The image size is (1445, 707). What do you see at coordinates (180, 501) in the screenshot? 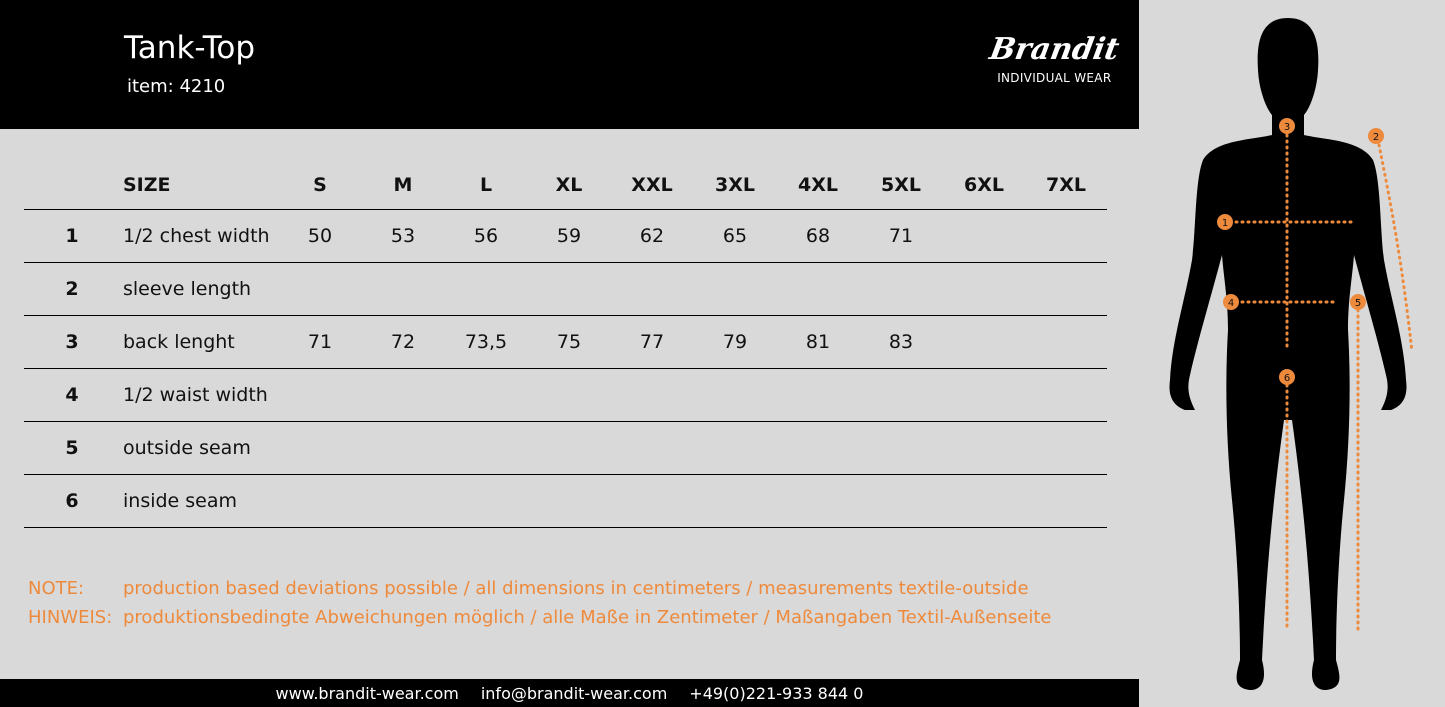
I see `measurement-label: inside seam` at bounding box center [180, 501].